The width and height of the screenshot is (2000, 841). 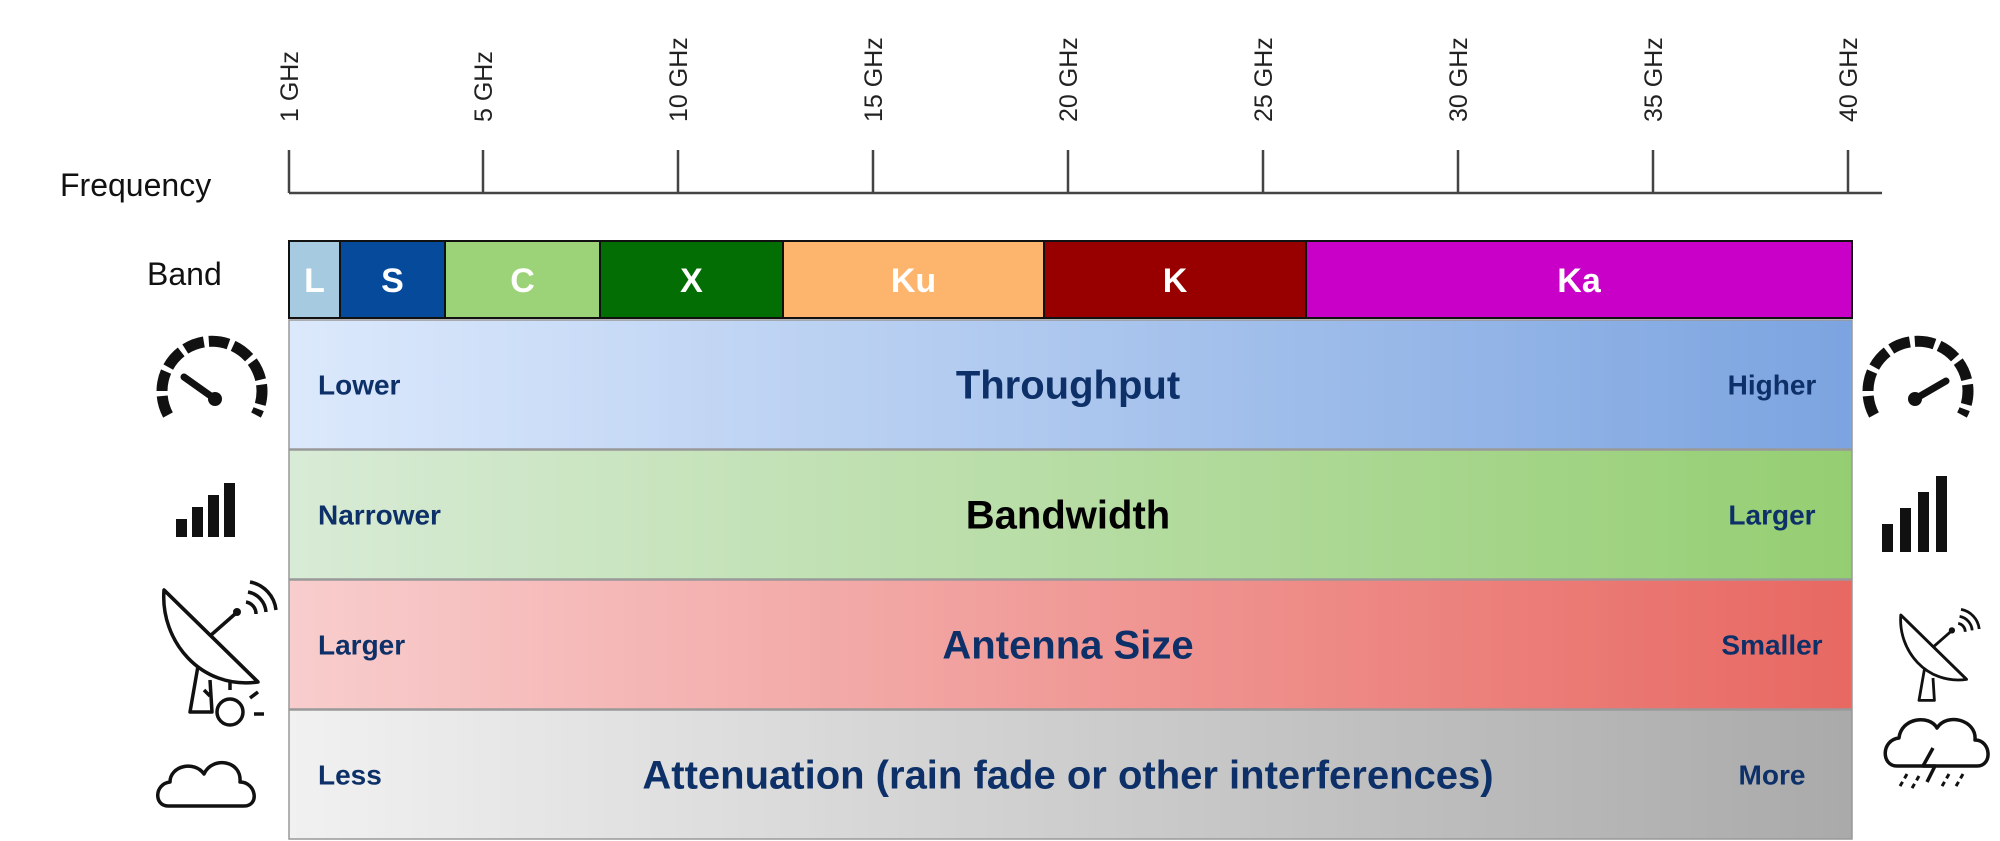 I want to click on property-bar: Narrower Bandwidth Larger, so click(x=1070, y=514).